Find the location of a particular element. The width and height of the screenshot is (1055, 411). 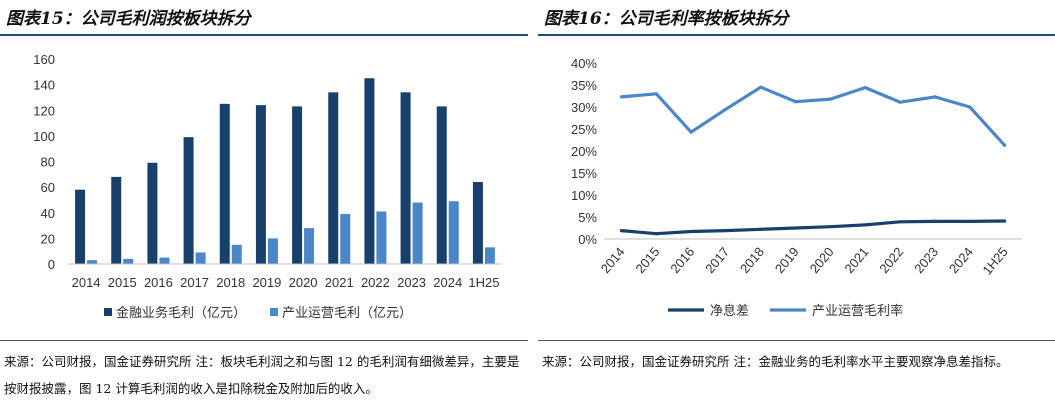

y-tick-label: 60 is located at coordinates (48, 187).